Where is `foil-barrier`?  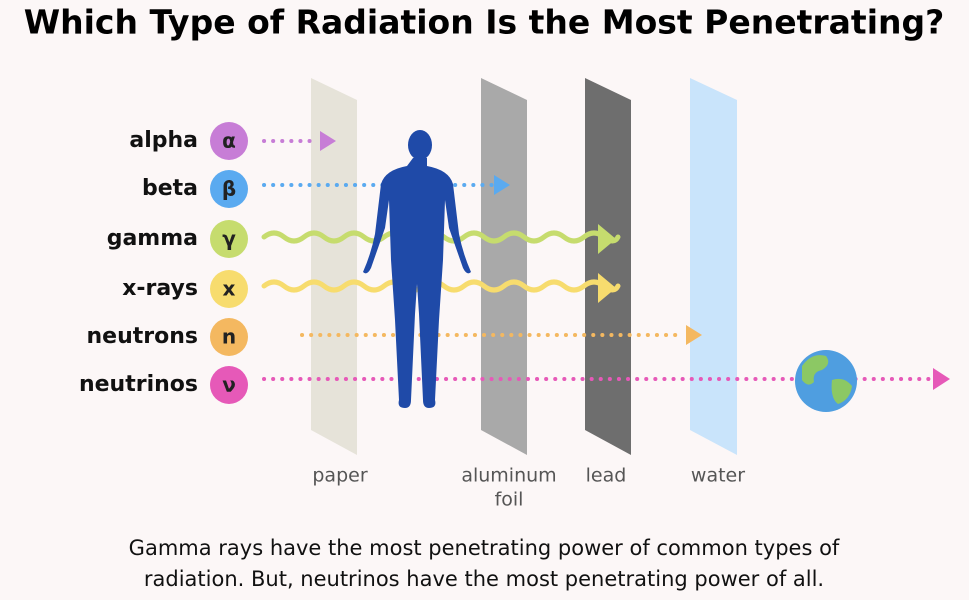 foil-barrier is located at coordinates (504, 266).